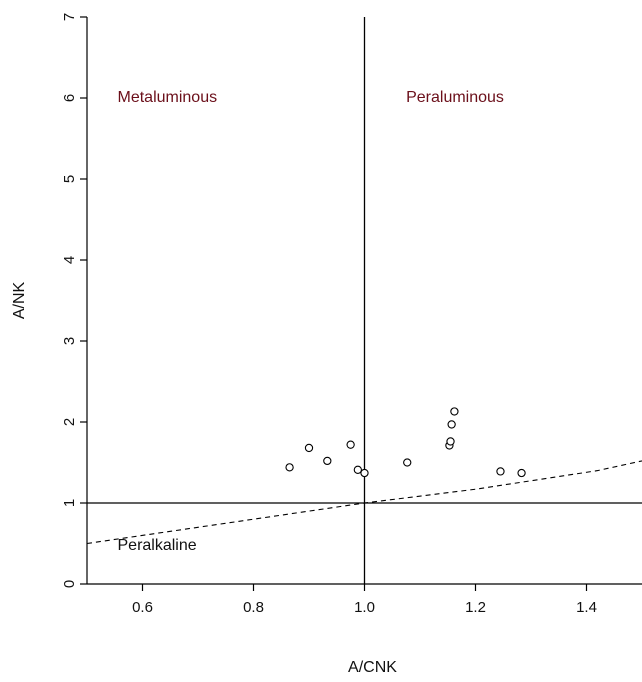 Image resolution: width=642 pixels, height=682 pixels. Describe the element at coordinates (142, 607) in the screenshot. I see `x-tick-label: 0.6` at that location.